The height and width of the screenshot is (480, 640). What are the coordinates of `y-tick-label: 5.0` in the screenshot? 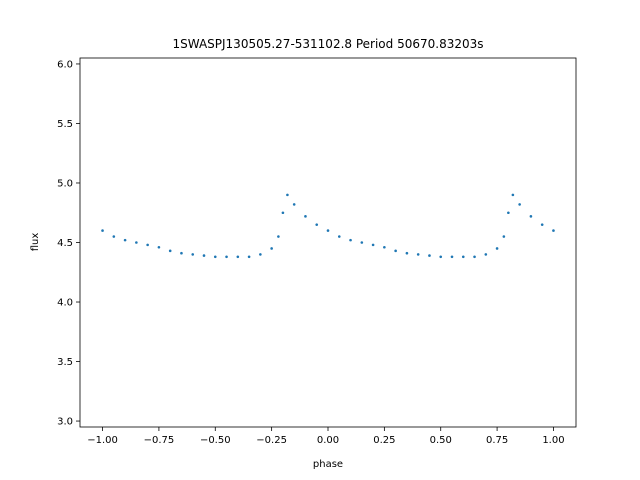 It's located at (65, 183).